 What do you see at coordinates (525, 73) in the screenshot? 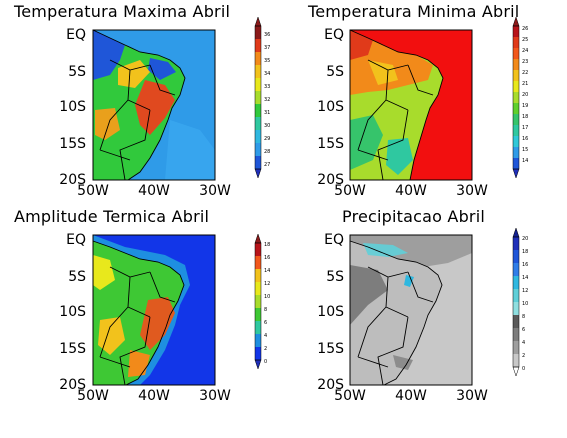
I see `colorbar-label: 22` at bounding box center [525, 73].